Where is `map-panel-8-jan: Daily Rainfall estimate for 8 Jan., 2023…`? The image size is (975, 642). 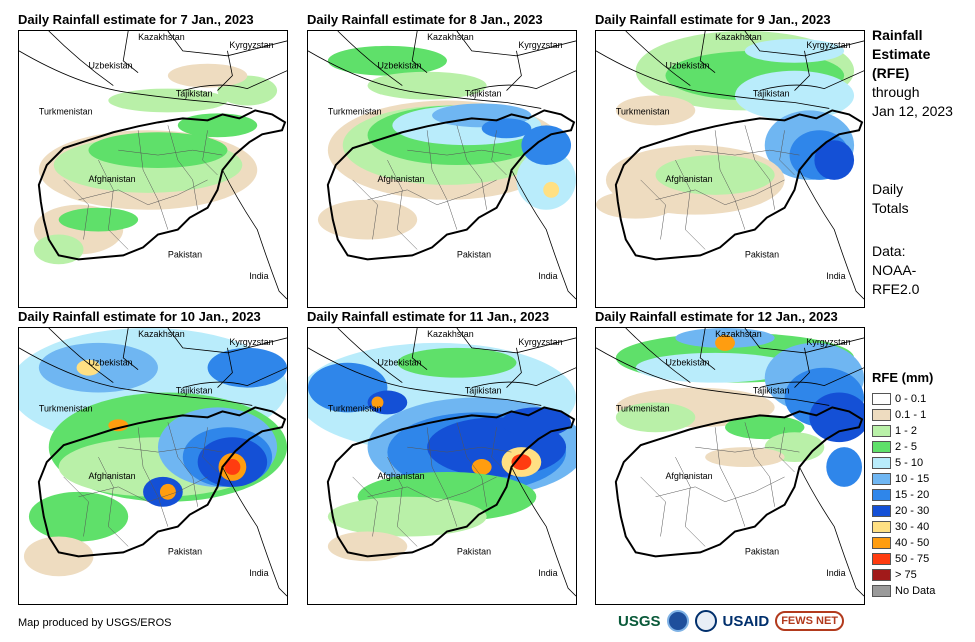
map-panel-8-jan: Daily Rainfall estimate for 8 Jan., 2023… is located at coordinates (442, 160).